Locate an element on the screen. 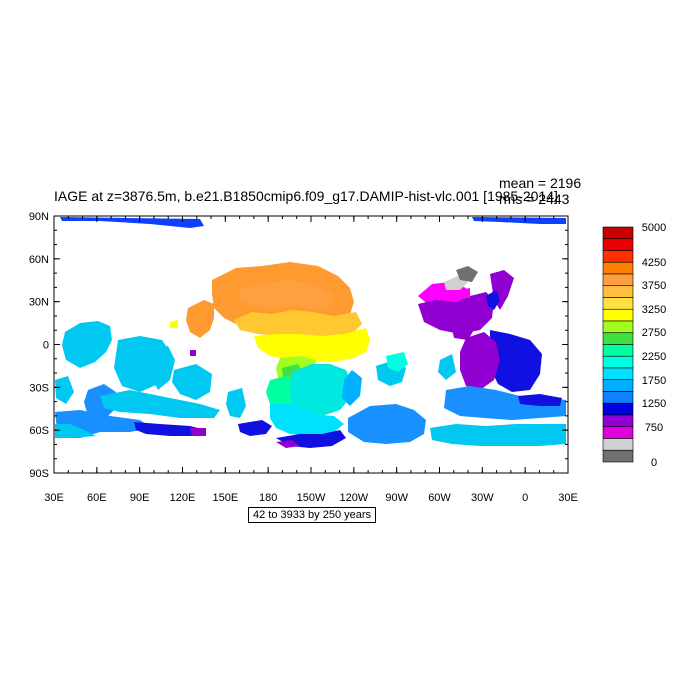 The height and width of the screenshot is (700, 700). colorbar-label: 750 is located at coordinates (654, 428).